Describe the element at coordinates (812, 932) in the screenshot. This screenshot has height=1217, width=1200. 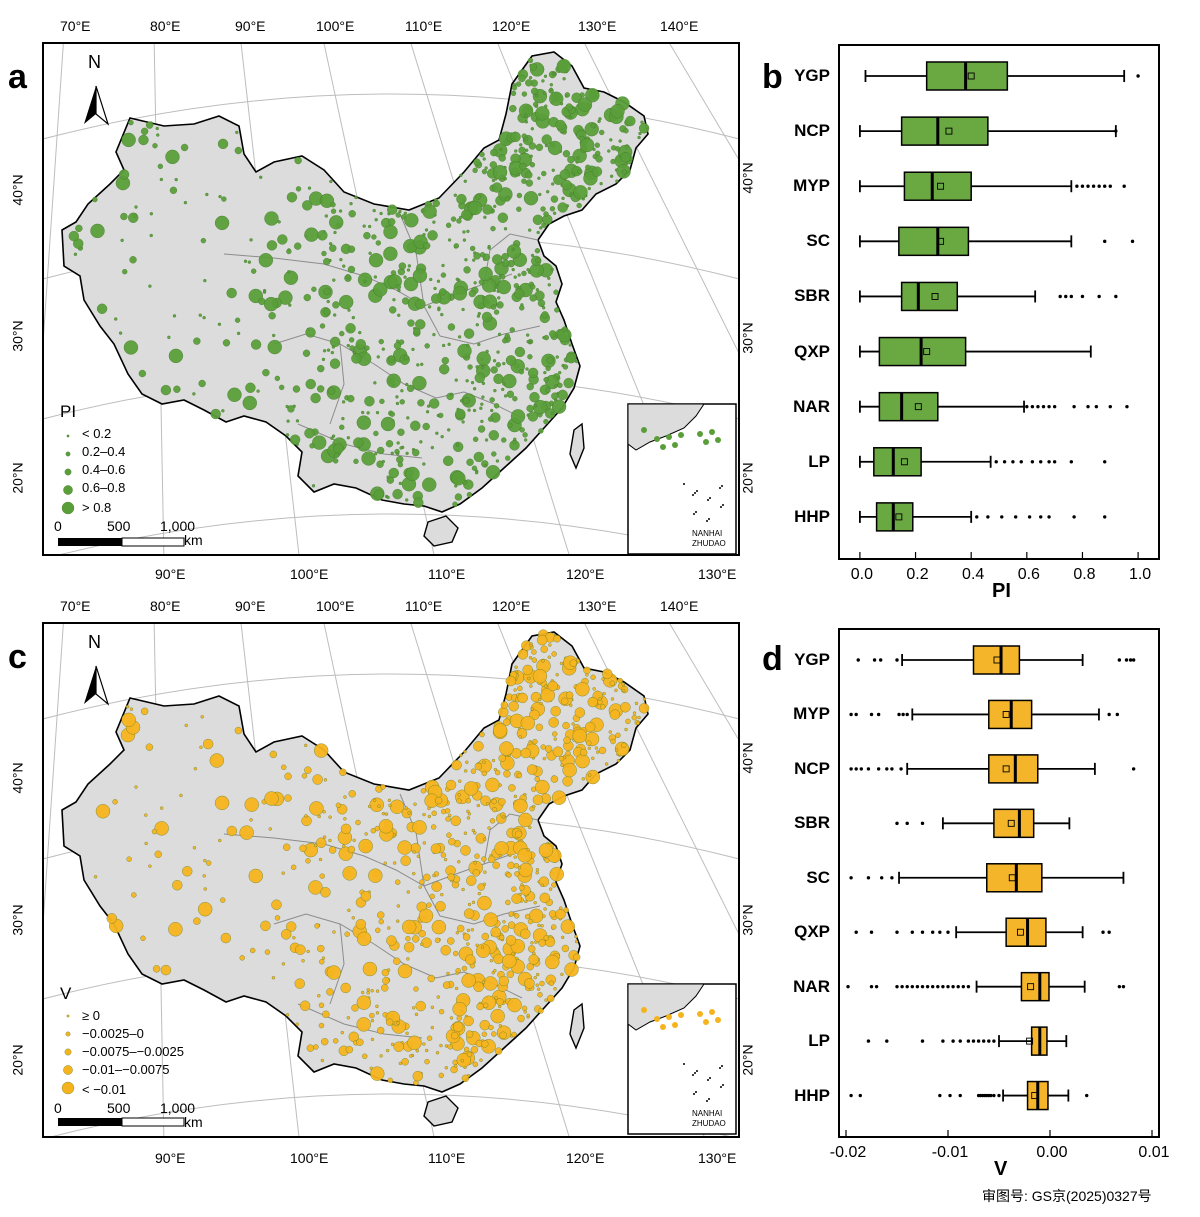
I see `boxplot-d-category-label: QXP` at that location.